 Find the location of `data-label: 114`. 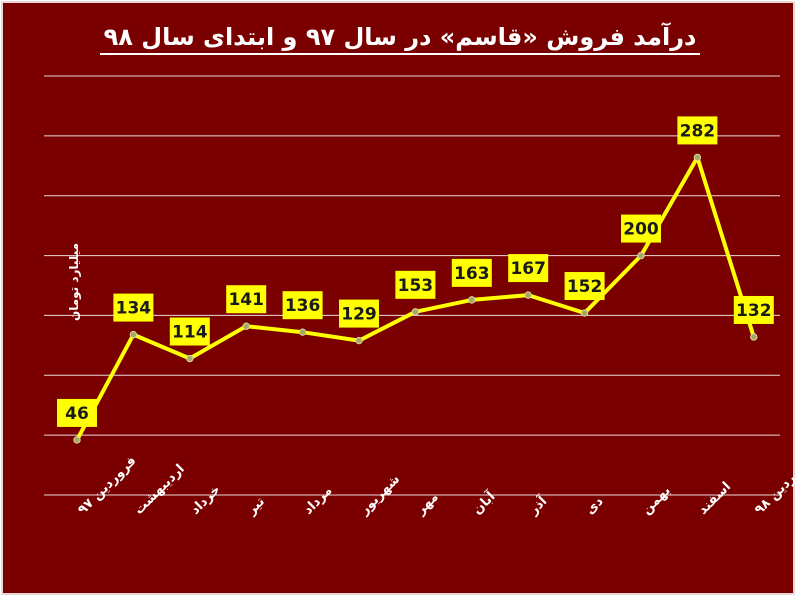

data-label: 114 is located at coordinates (190, 333).